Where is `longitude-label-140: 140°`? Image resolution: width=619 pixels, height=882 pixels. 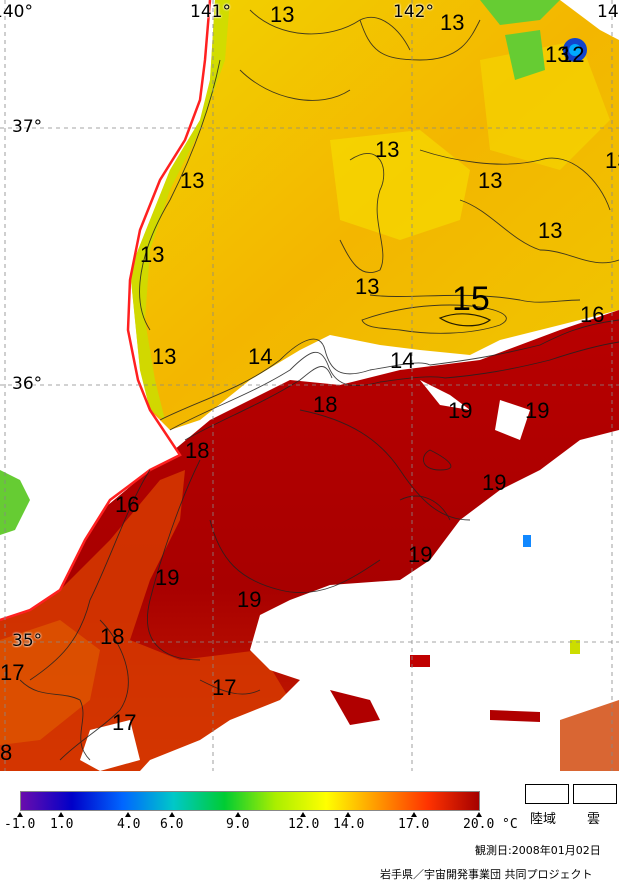
longitude-label-140: 140° is located at coordinates (16, 12).